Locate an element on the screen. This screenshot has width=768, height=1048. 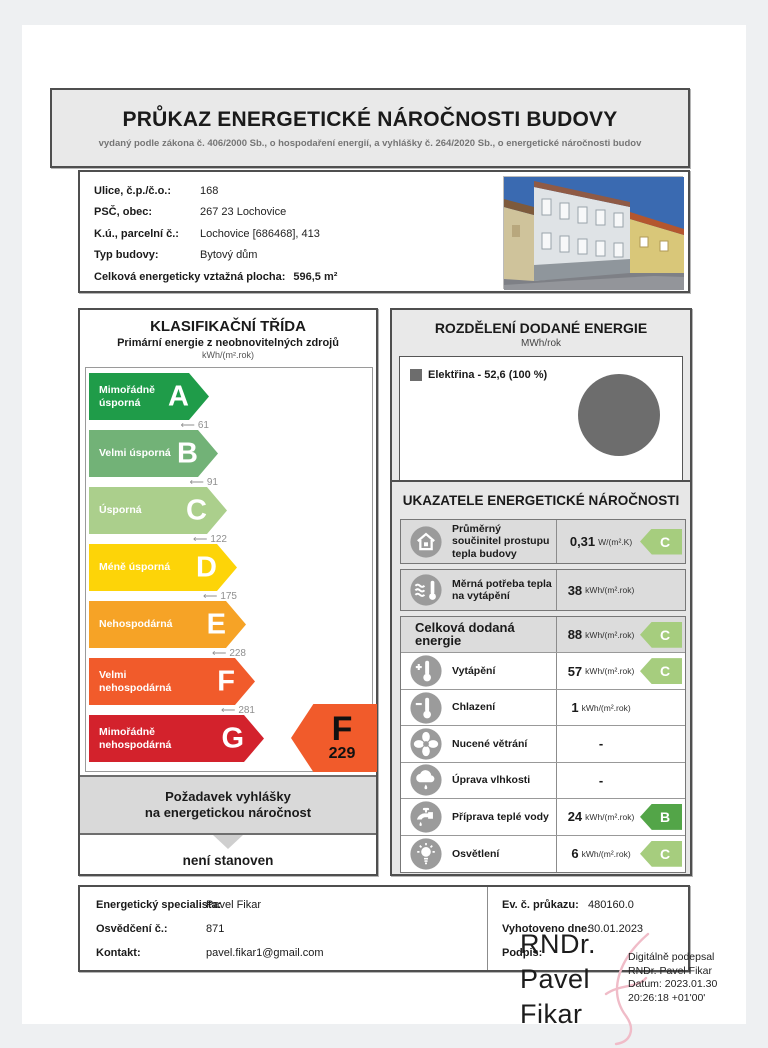
footer-value: 480160.0 is located at coordinates (611, 905).